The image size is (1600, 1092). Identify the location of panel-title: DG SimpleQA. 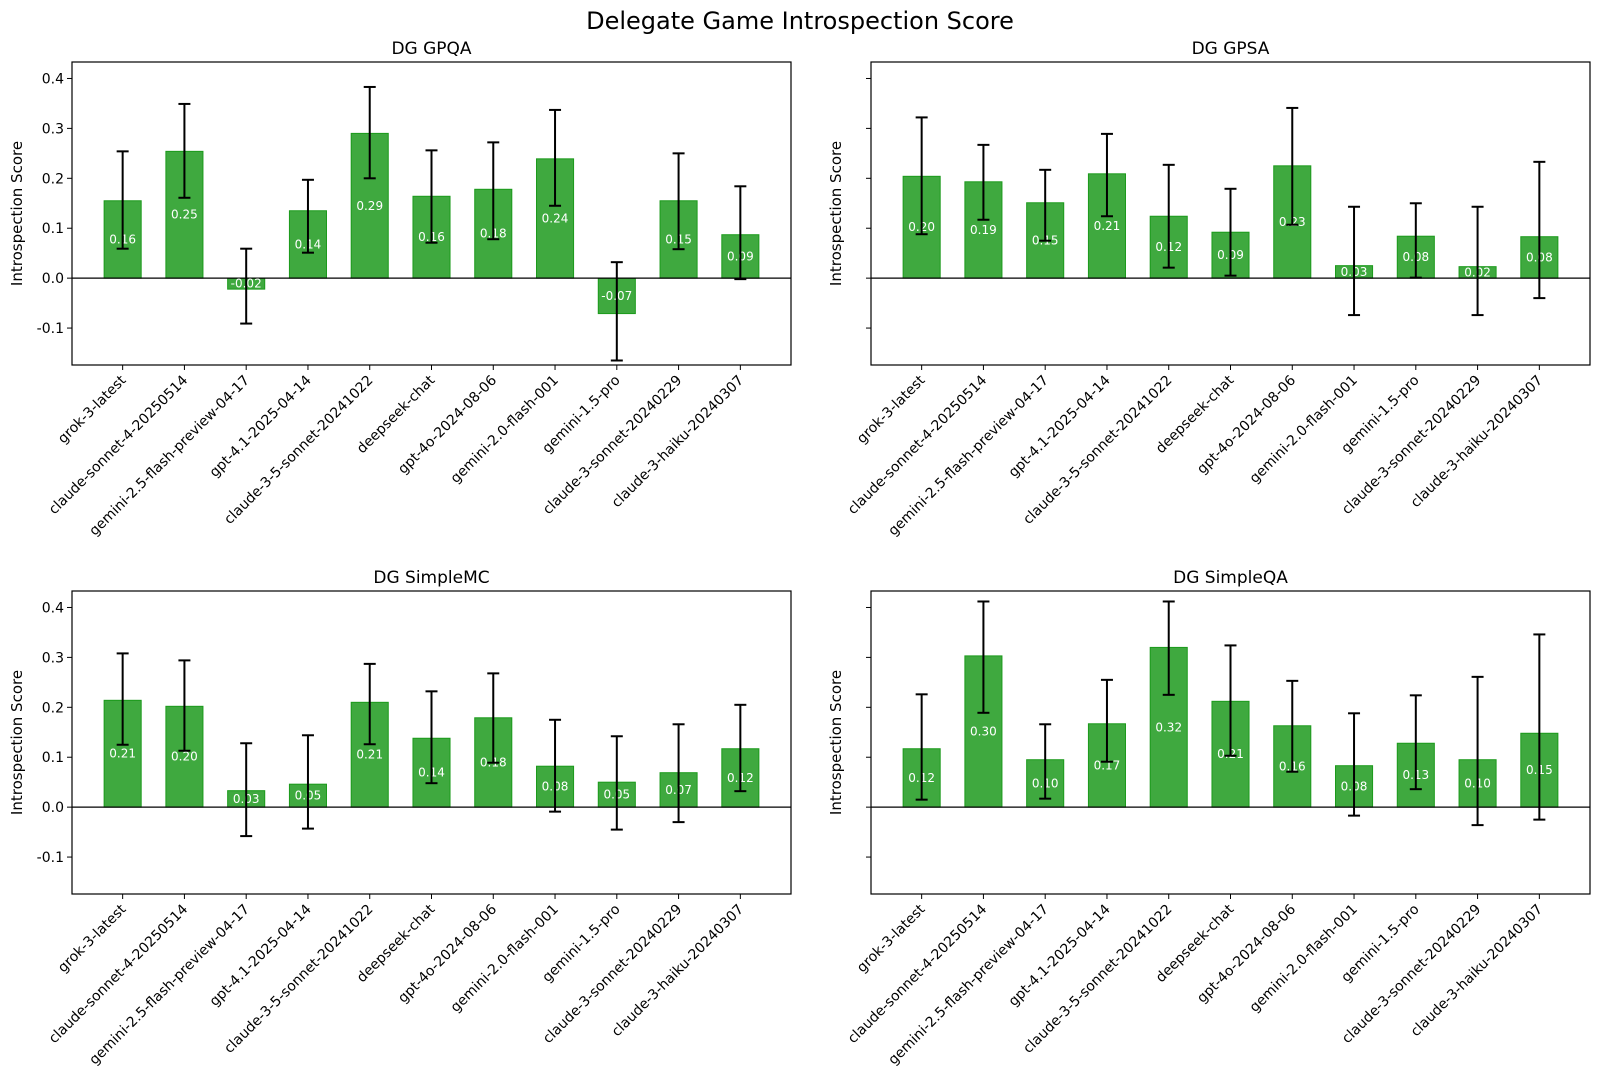
(1230, 578).